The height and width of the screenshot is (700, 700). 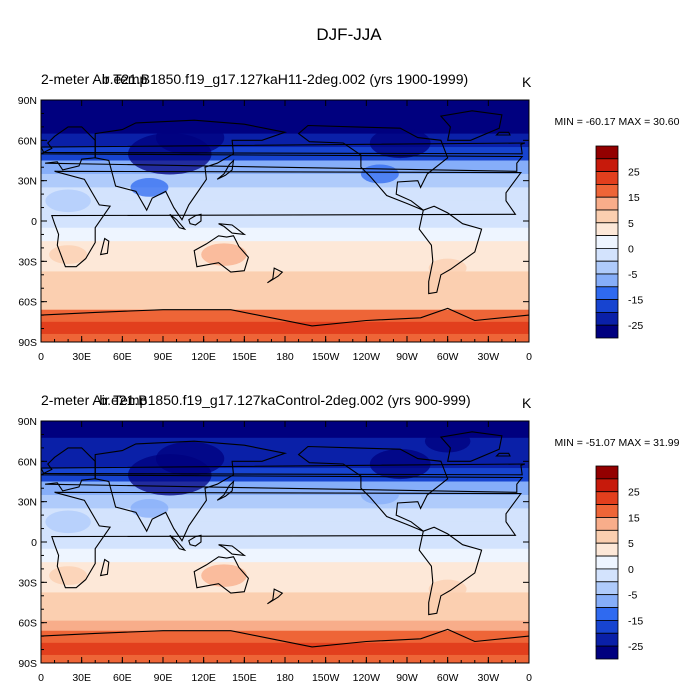 I want to click on colorbar-label: 25, so click(x=634, y=173).